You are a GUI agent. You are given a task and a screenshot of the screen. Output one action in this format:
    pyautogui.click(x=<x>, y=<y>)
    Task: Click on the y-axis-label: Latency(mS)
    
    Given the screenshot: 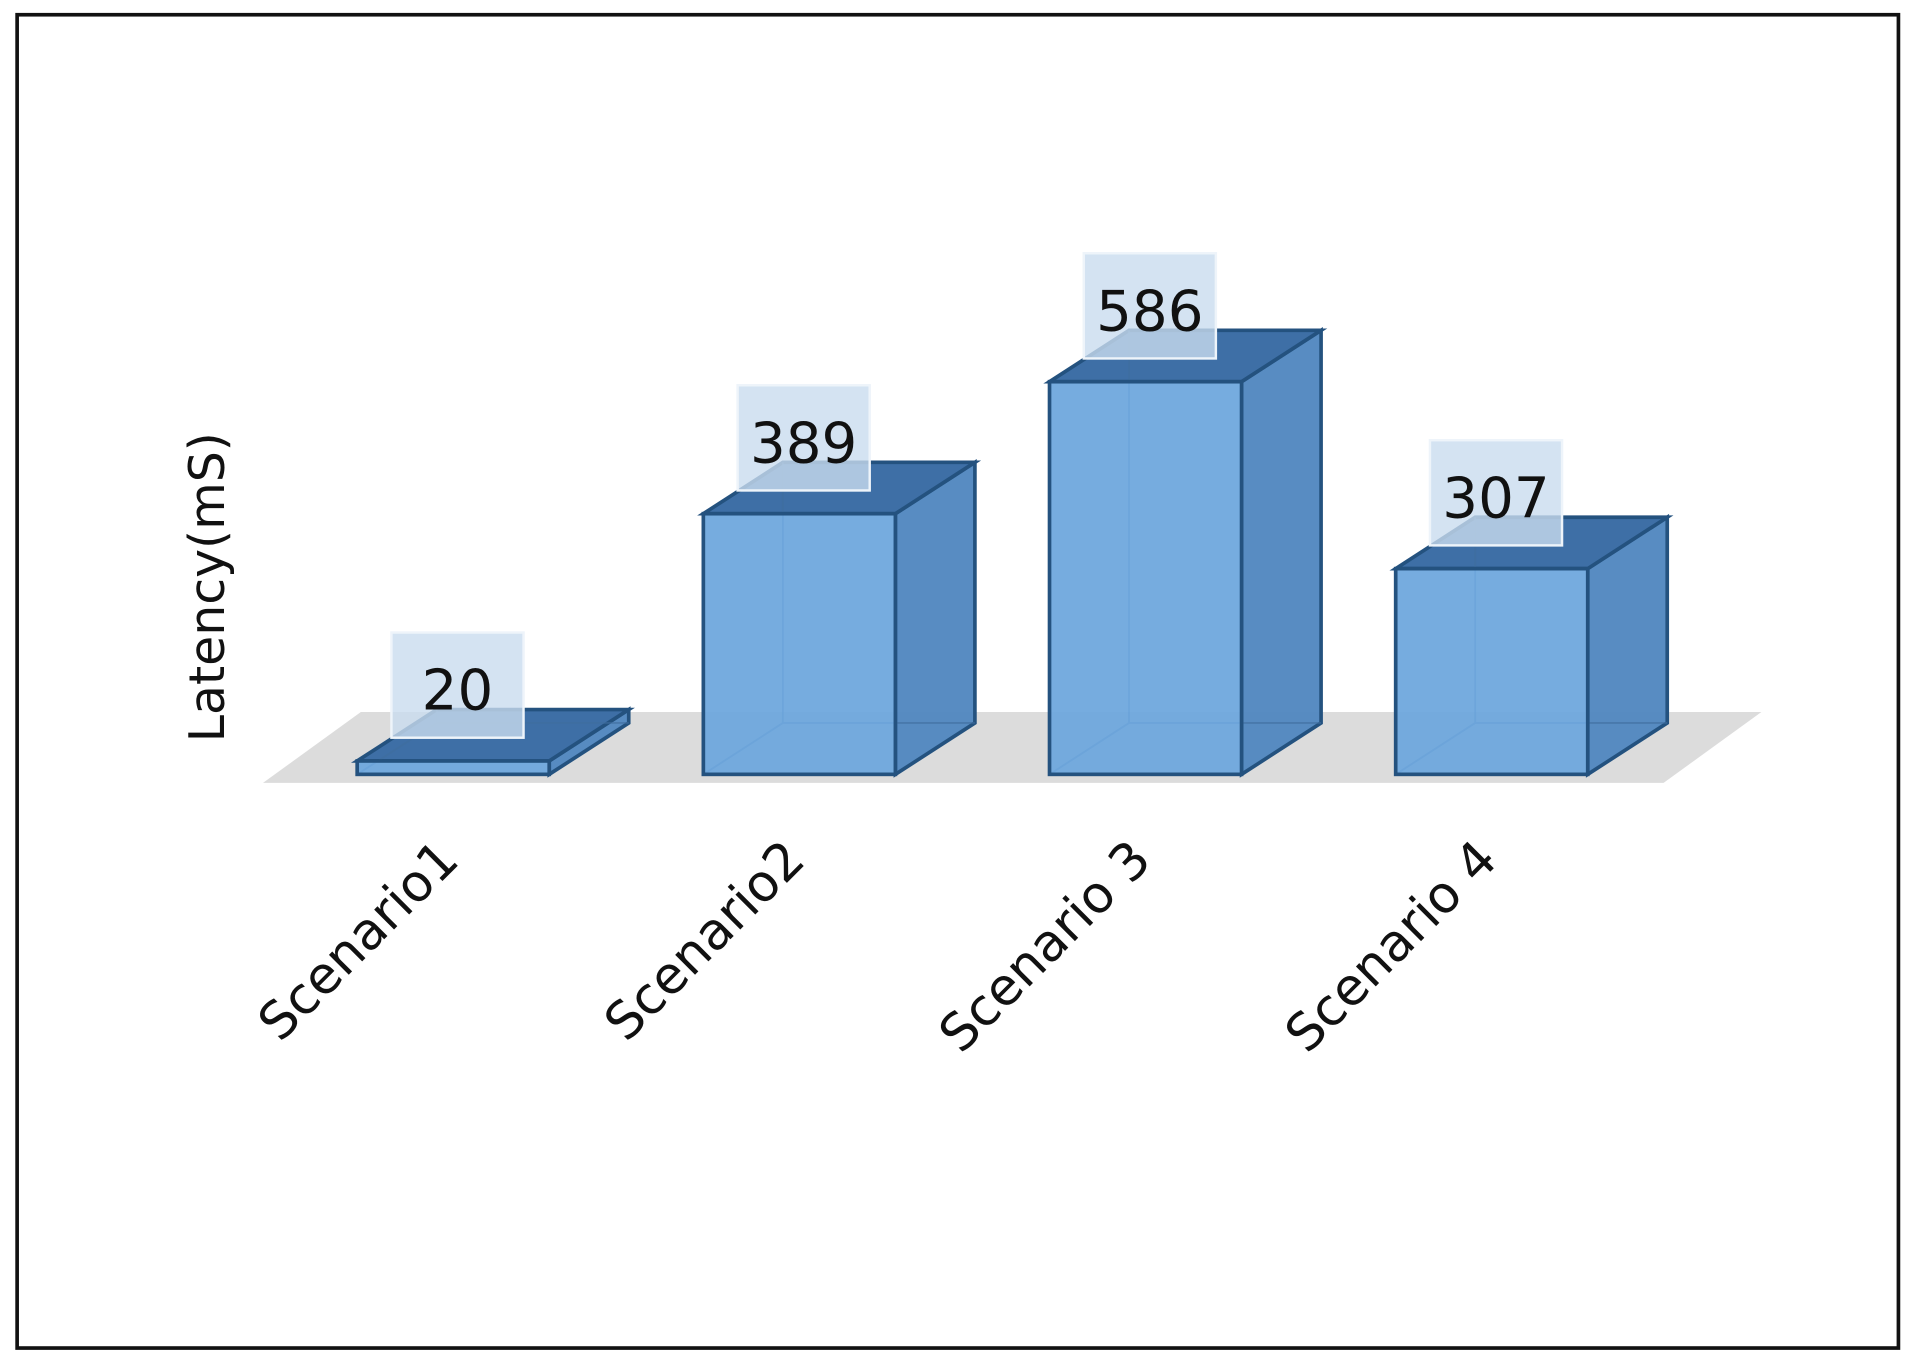 What is the action you would take?
    pyautogui.click(x=207, y=587)
    